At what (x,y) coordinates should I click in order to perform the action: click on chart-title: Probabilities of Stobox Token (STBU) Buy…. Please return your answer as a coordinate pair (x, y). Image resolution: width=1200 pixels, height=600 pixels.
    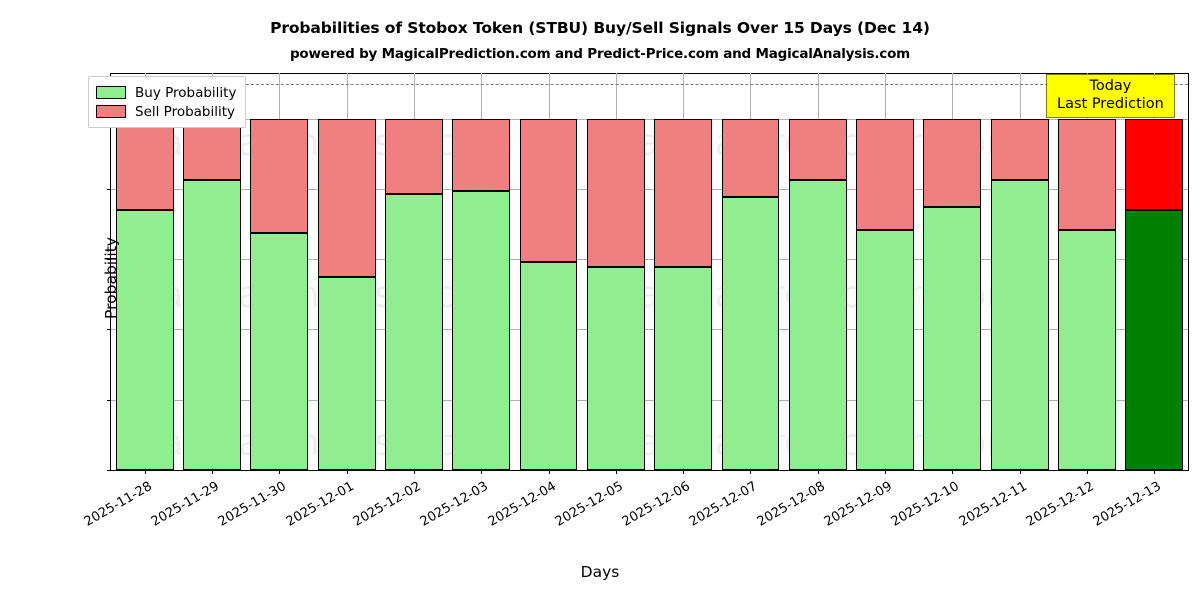
    Looking at the image, I should click on (600, 28).